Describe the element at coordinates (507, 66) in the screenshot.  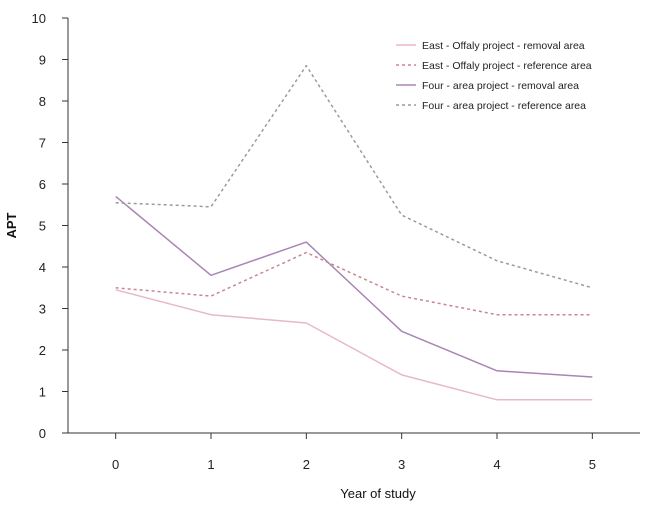
I see `legend-label-2: East - Offaly project - reference area` at that location.